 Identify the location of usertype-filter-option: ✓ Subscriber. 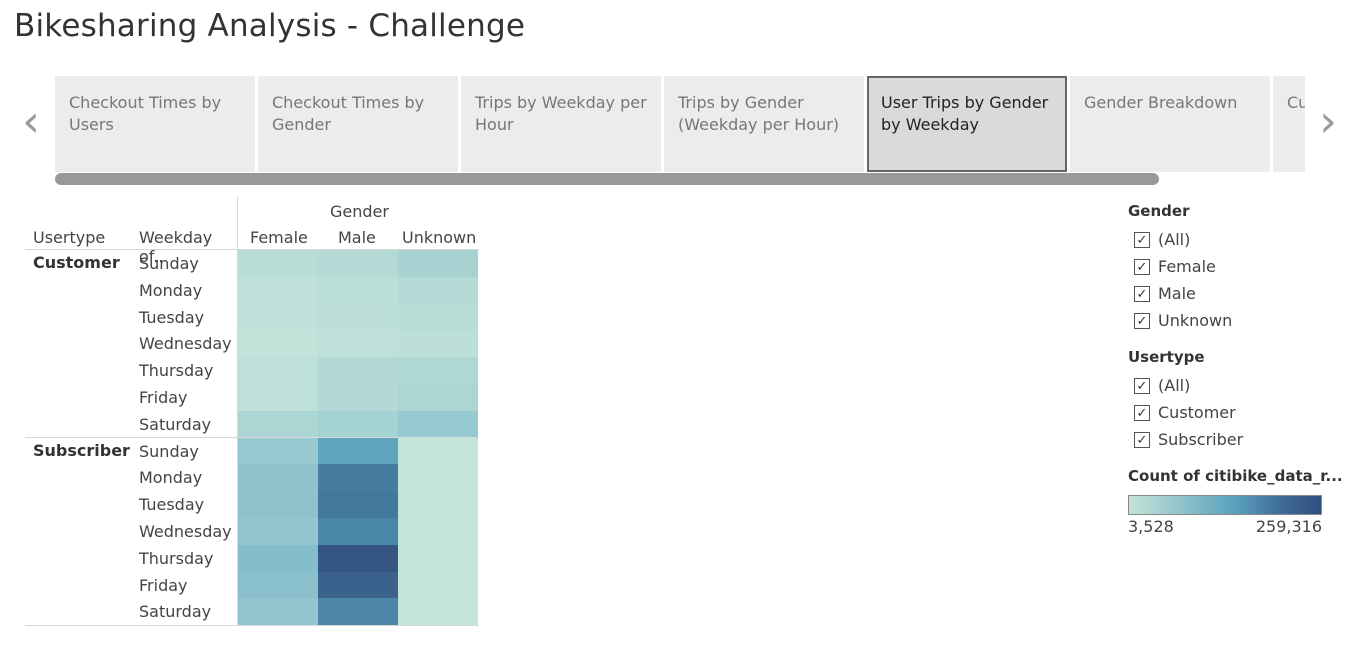
(1235, 439).